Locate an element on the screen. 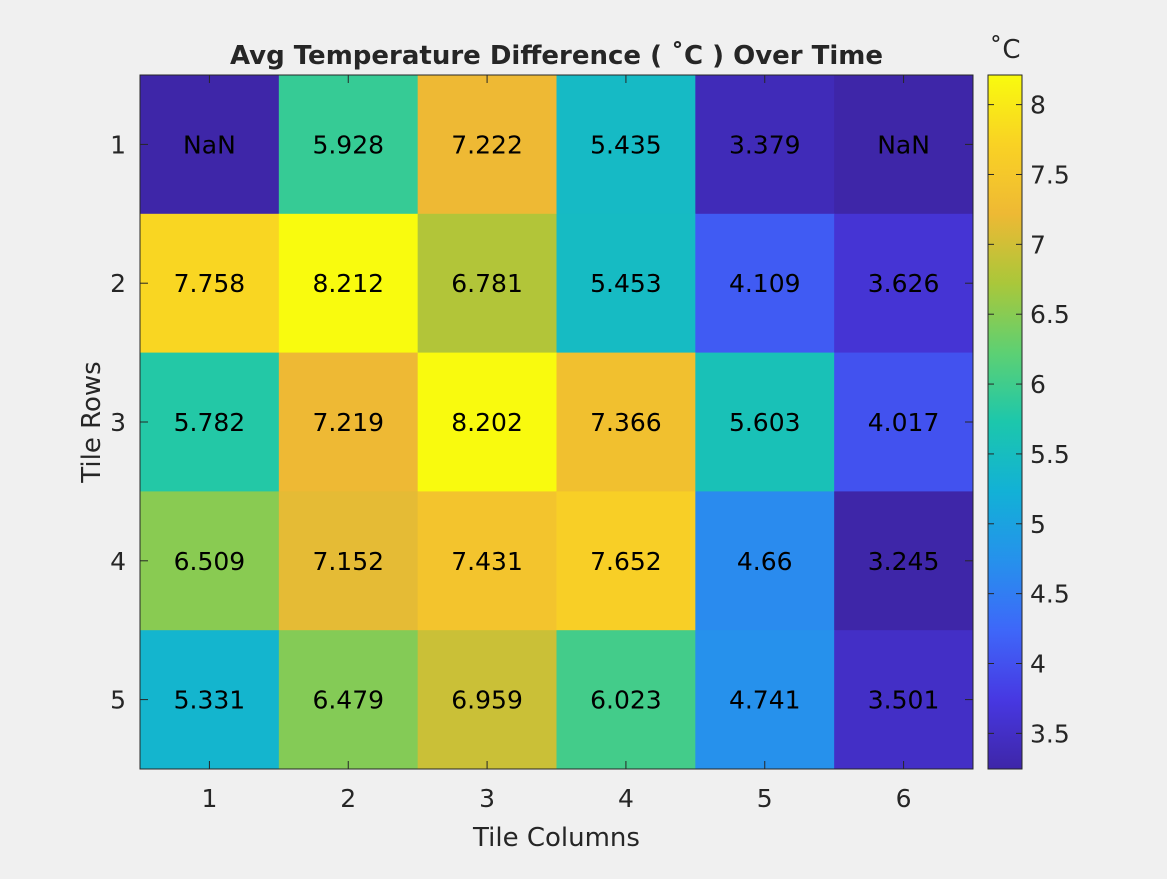 The image size is (1167, 879). x-tick-label-1: 1 is located at coordinates (209, 798).